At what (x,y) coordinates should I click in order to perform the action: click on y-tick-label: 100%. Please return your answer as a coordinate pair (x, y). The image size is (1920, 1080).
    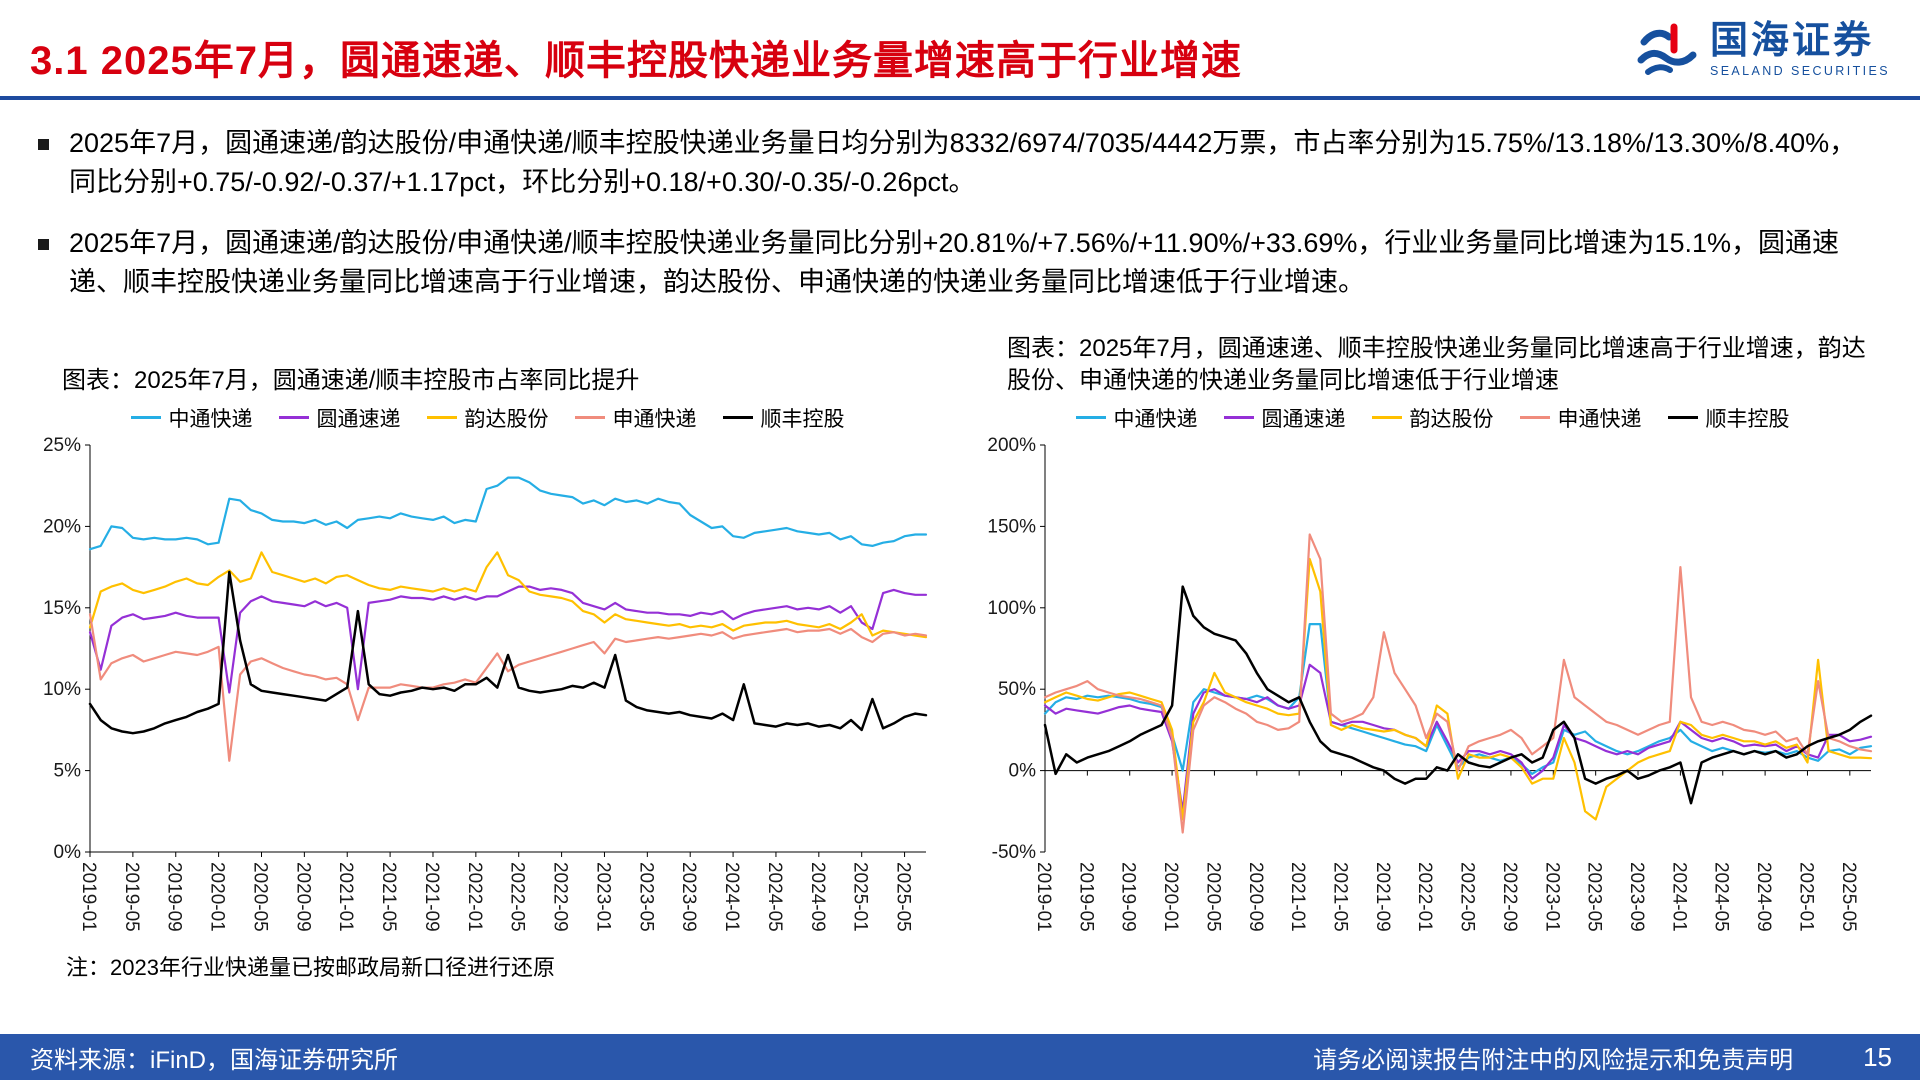
    Looking at the image, I should click on (1011, 607).